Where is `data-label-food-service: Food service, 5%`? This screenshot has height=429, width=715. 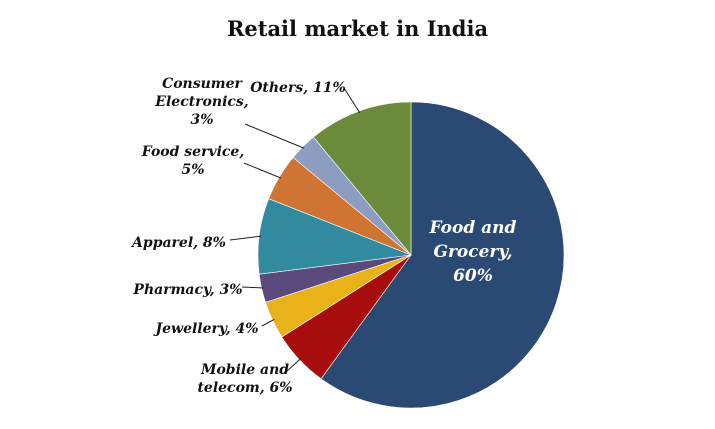 data-label-food-service: Food service, 5% is located at coordinates (192, 161).